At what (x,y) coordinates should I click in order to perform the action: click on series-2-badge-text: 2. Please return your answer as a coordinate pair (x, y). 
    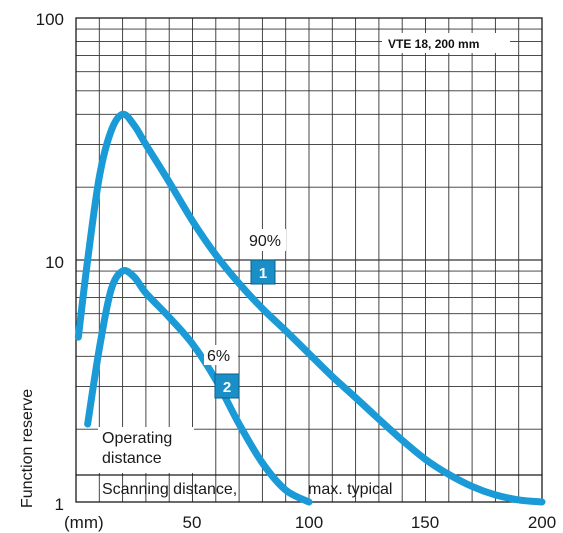
    Looking at the image, I should click on (227, 387).